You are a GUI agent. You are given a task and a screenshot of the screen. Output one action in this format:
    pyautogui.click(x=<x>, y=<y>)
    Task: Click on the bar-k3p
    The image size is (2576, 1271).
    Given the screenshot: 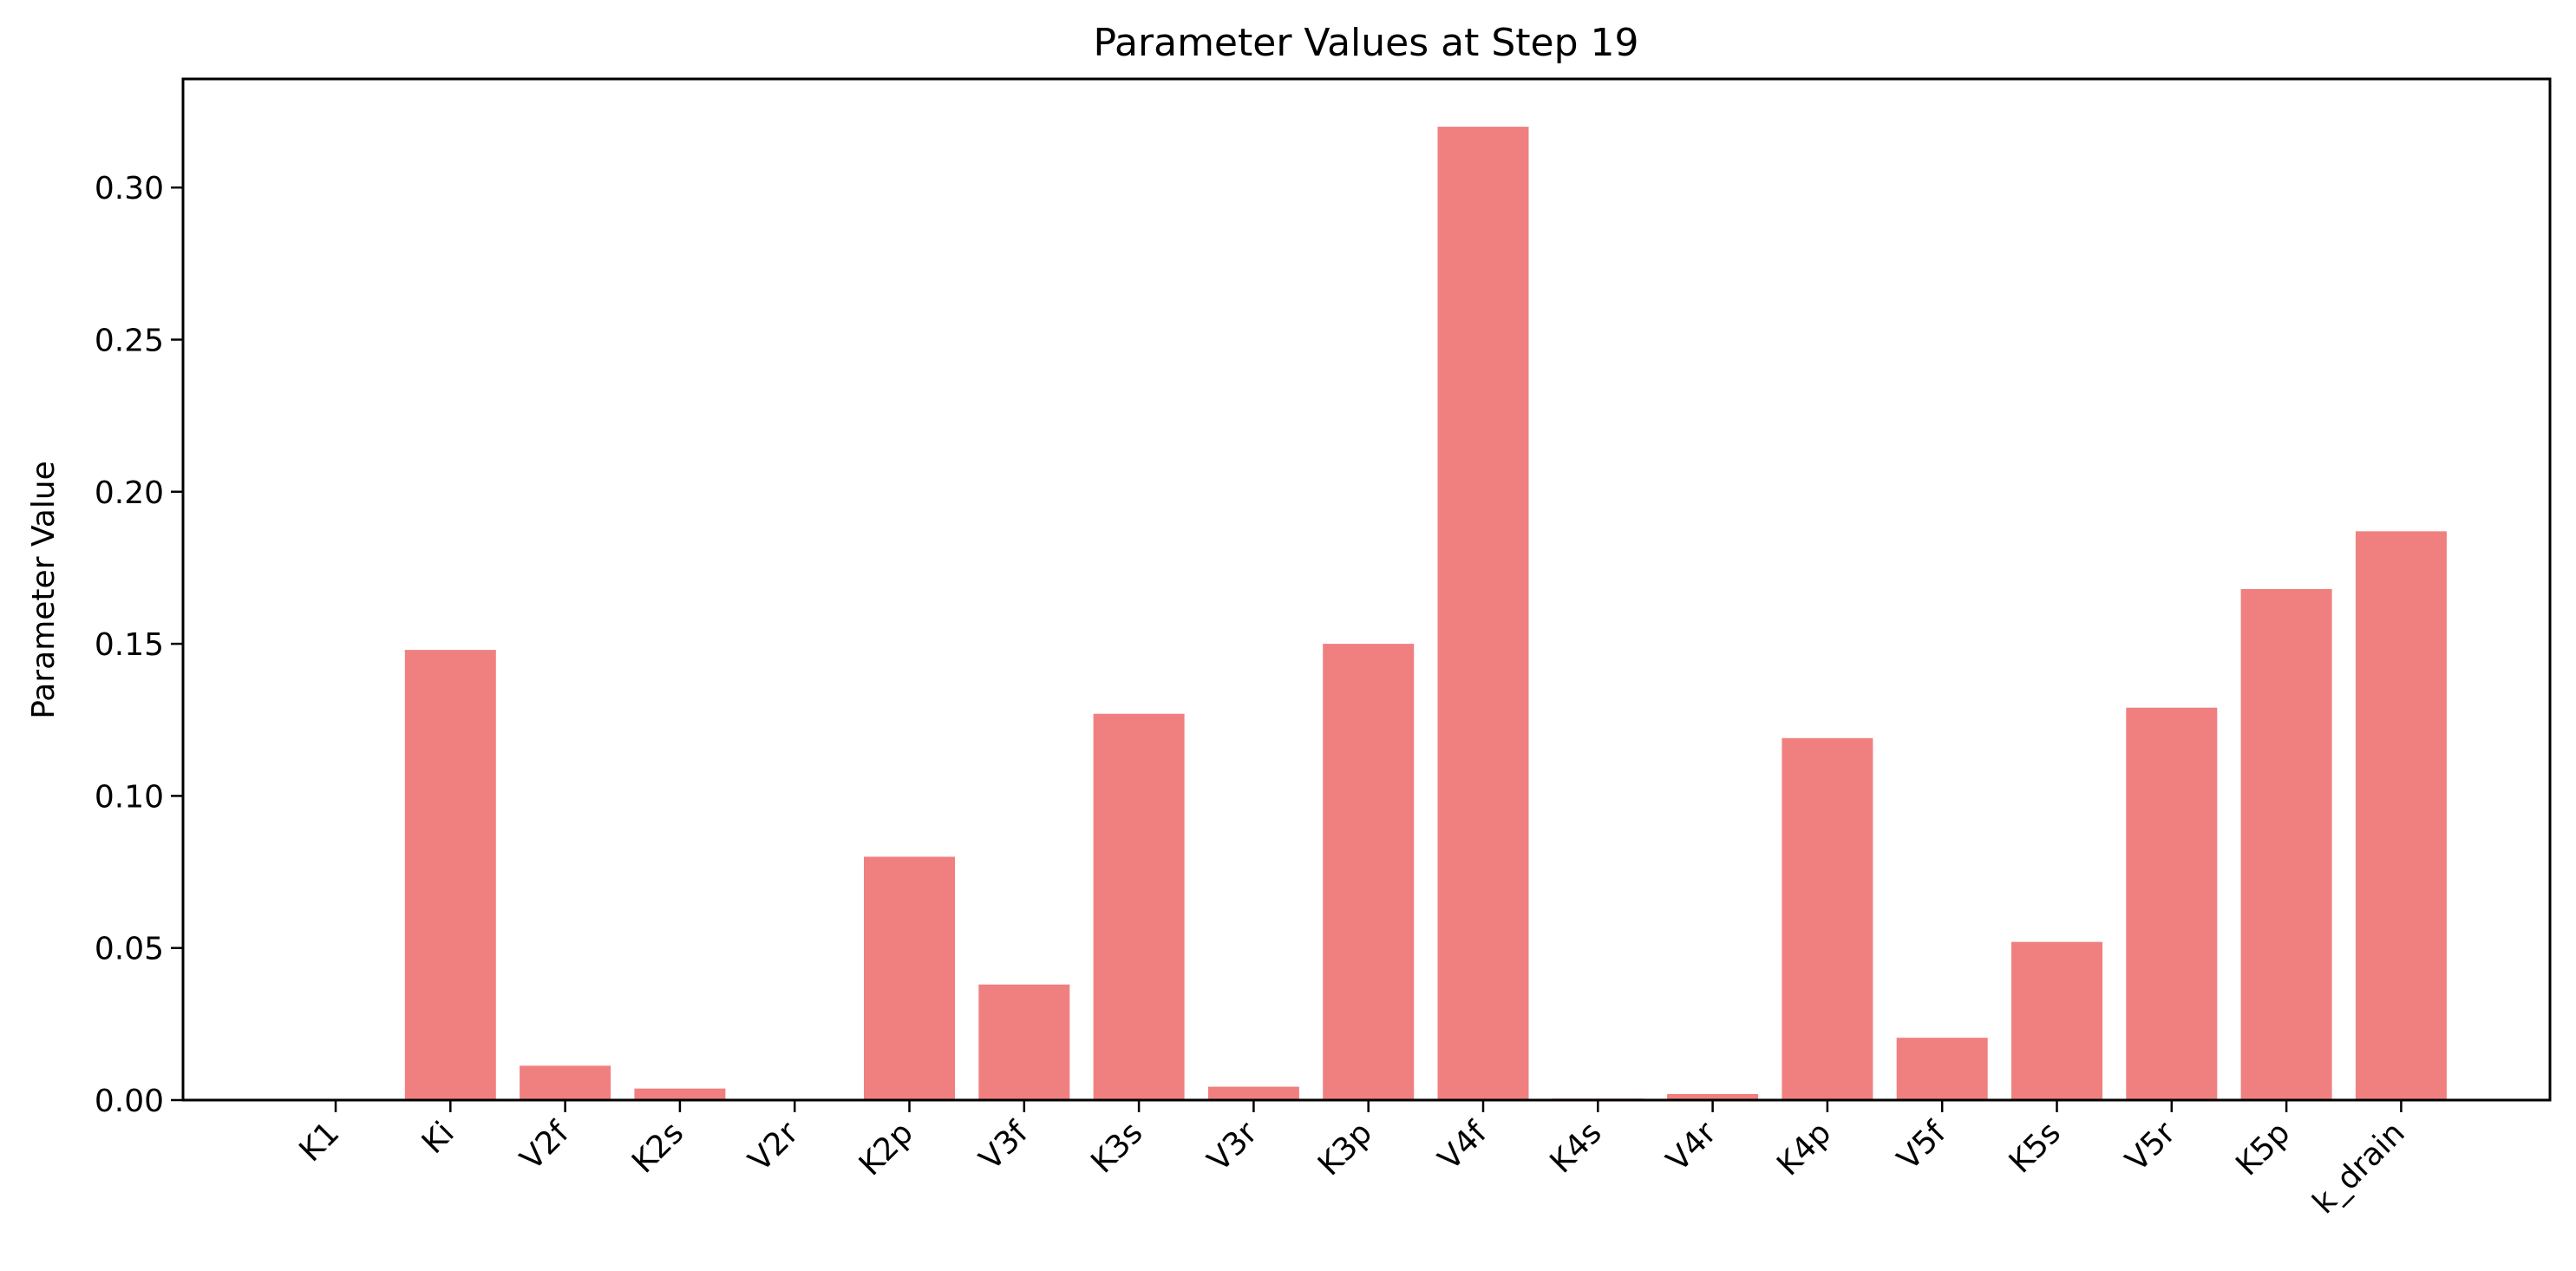 What is the action you would take?
    pyautogui.click(x=1369, y=872)
    